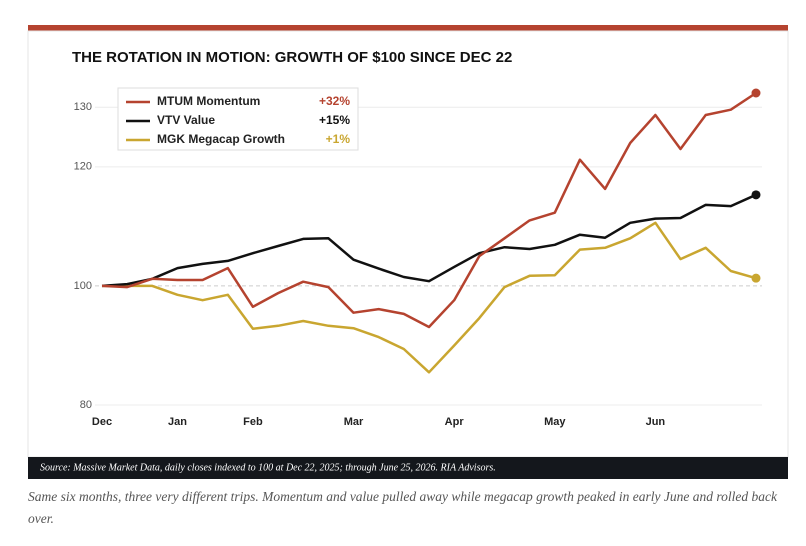 The width and height of the screenshot is (806, 546). I want to click on legend-change: +1%, so click(338, 139).